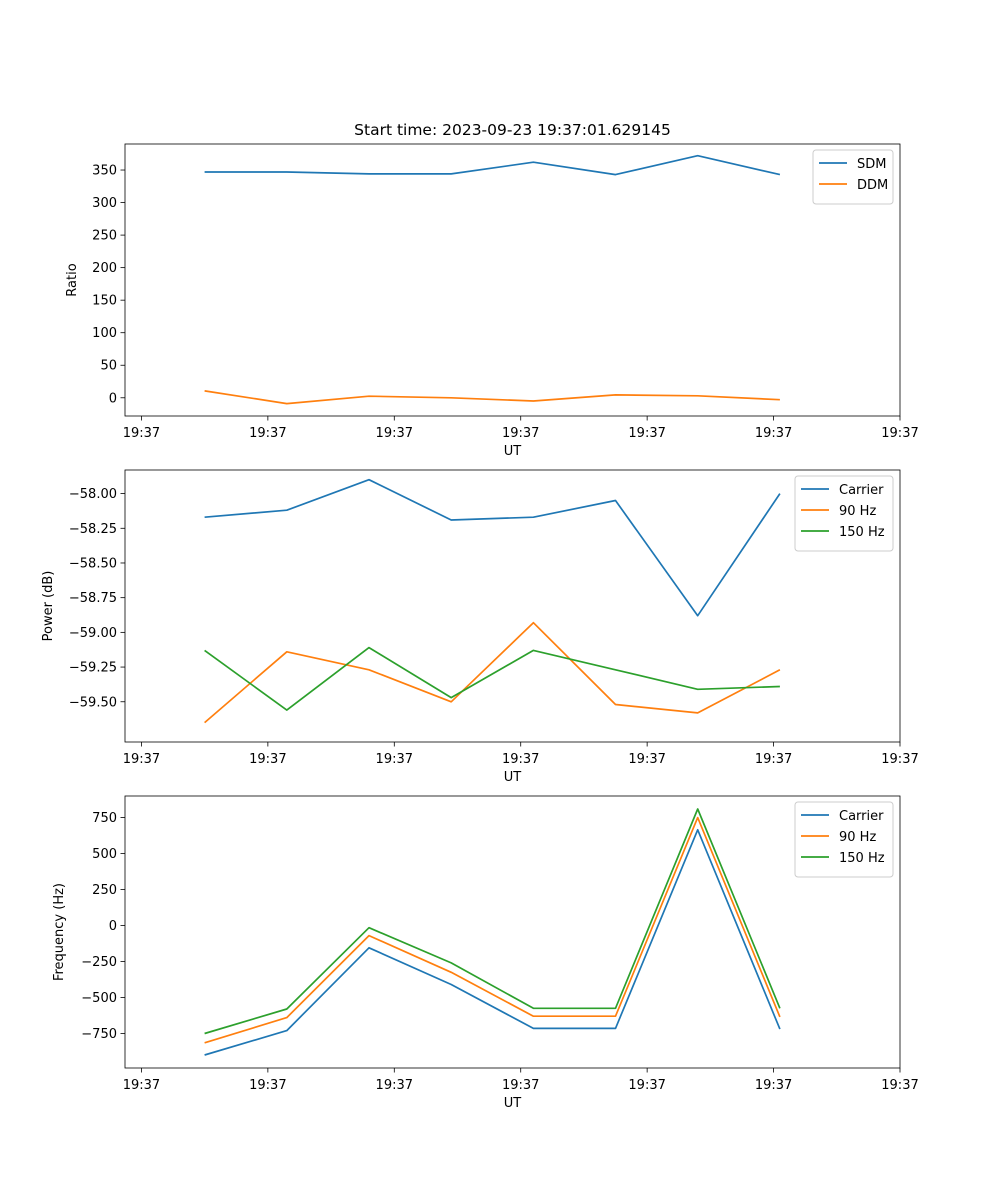 The height and width of the screenshot is (1200, 1000). I want to click on y-tick-label: 300, so click(104, 203).